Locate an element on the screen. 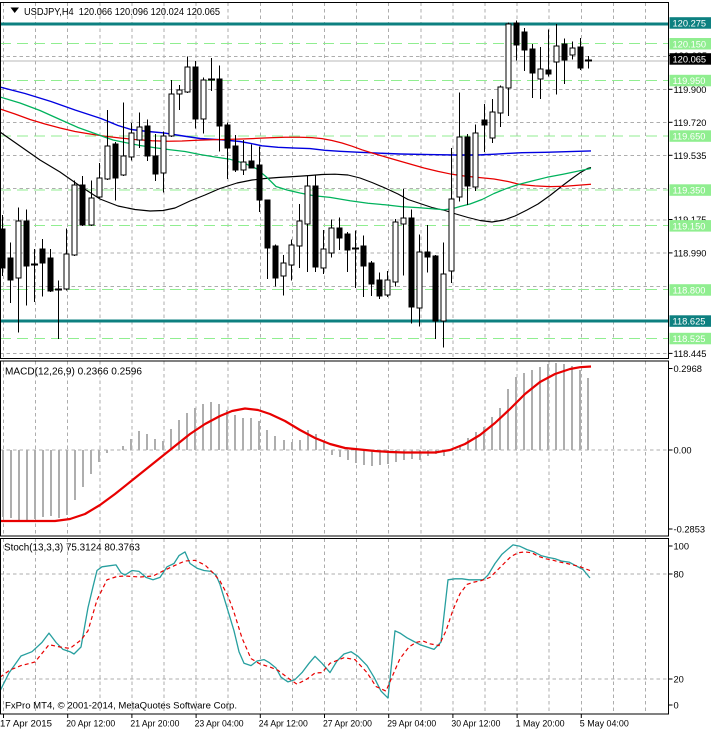 The height and width of the screenshot is (732, 711). svg-text: 118.445 is located at coordinates (690, 354).